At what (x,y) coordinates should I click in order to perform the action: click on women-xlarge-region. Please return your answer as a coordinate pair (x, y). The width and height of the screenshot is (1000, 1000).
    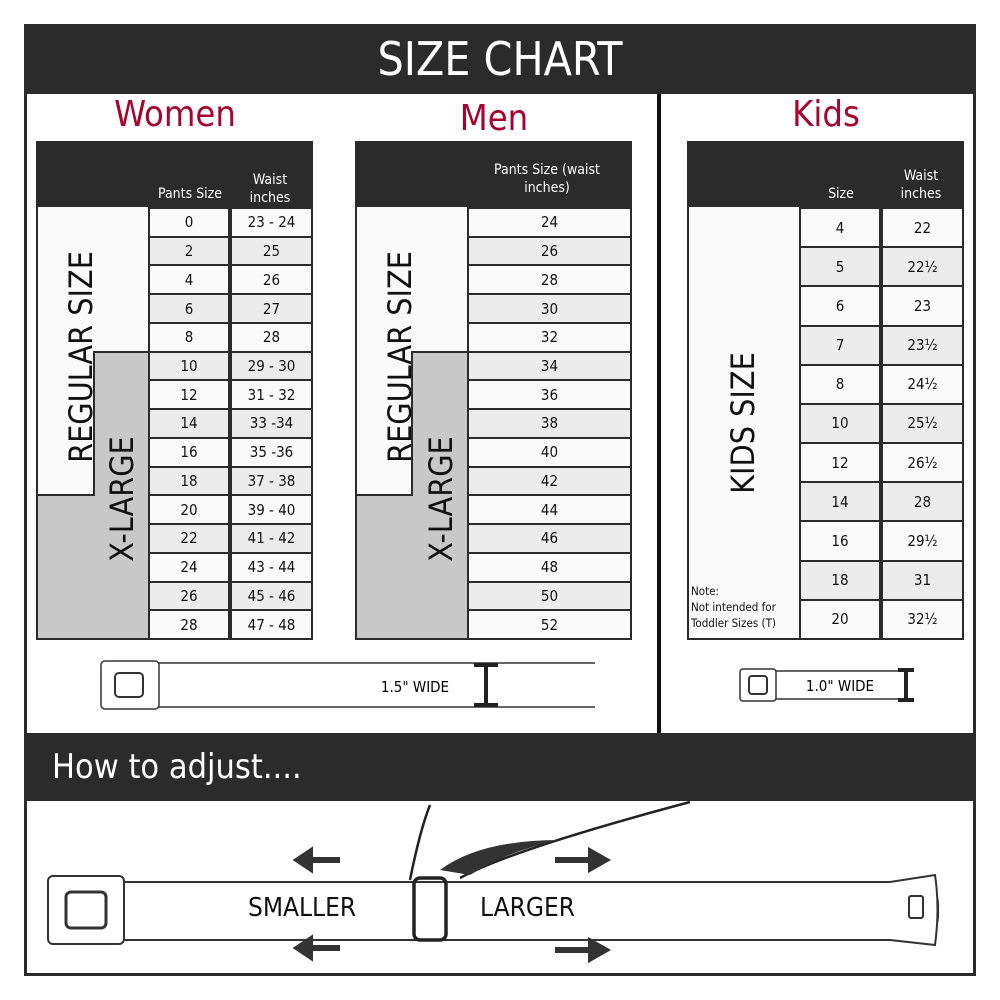
    Looking at the image, I should click on (120, 494).